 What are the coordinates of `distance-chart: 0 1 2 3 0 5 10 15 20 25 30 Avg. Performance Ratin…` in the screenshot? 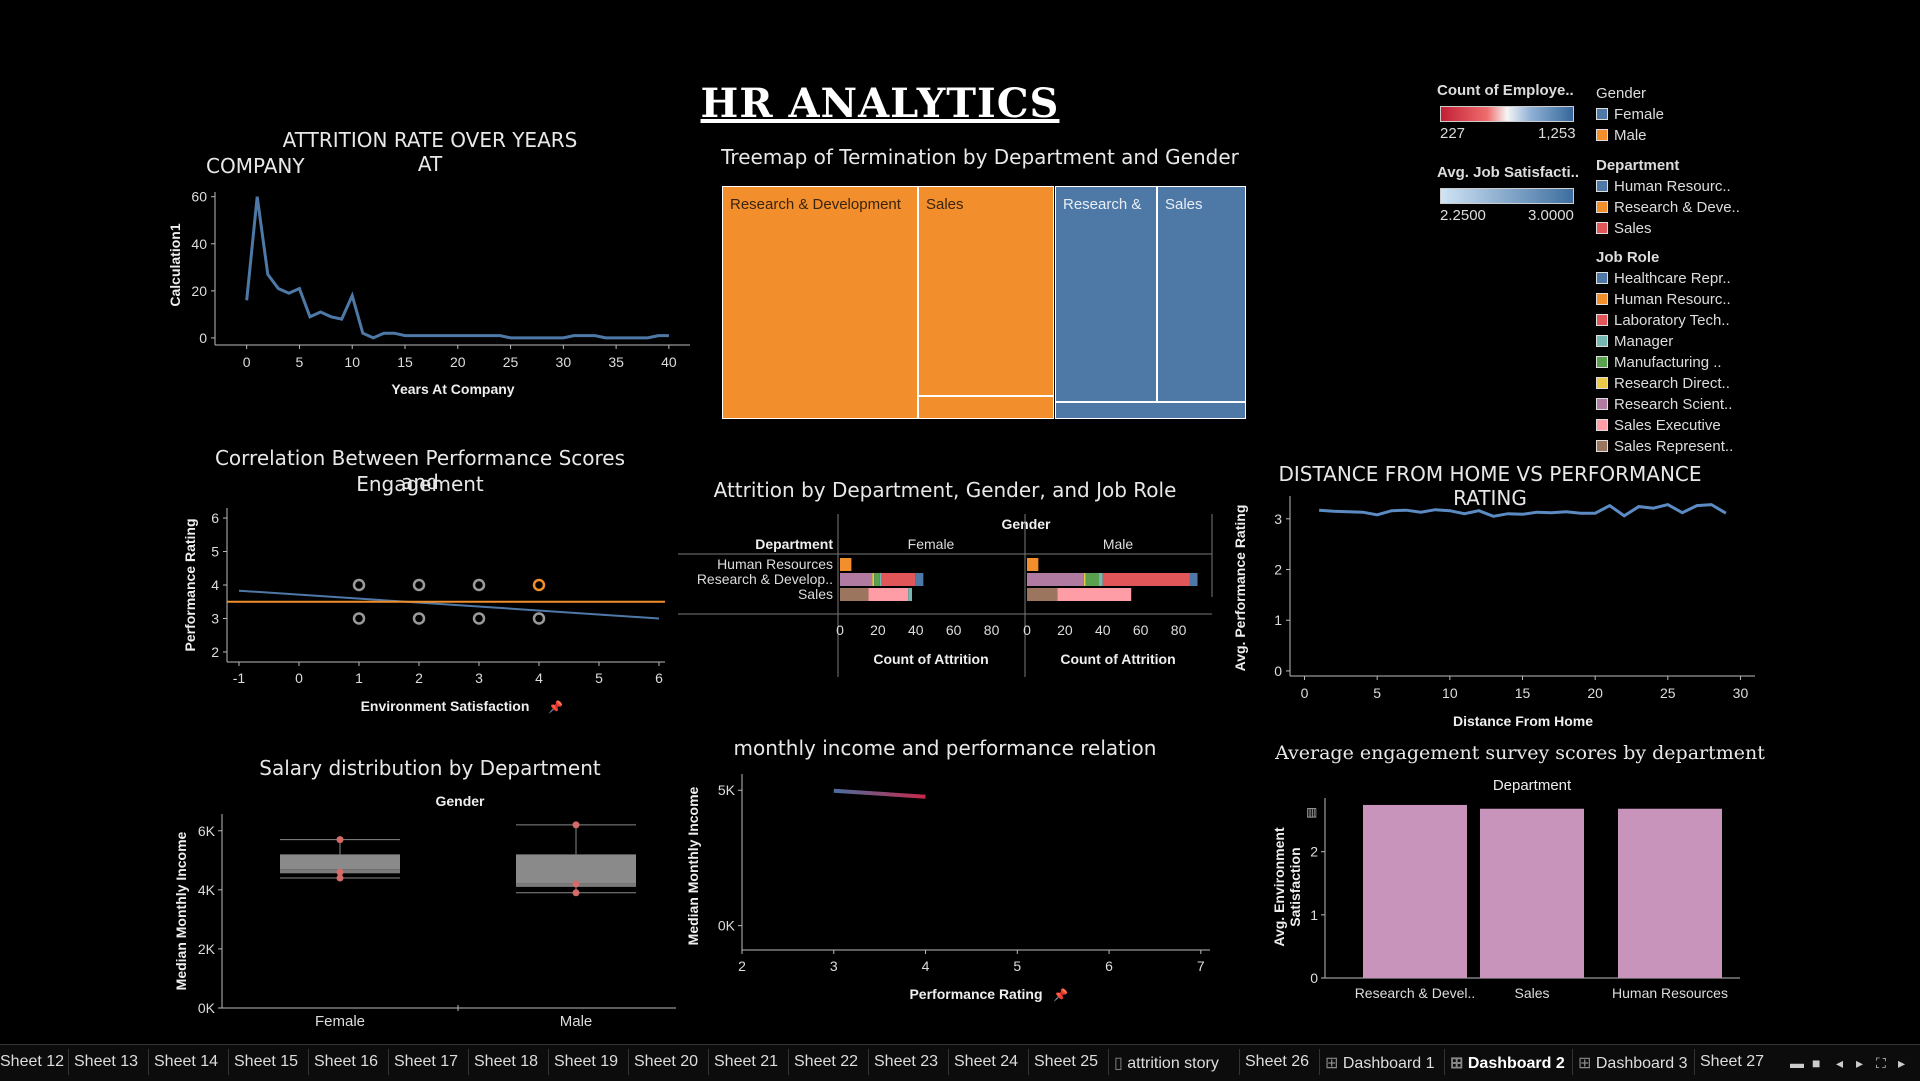 It's located at (1495, 608).